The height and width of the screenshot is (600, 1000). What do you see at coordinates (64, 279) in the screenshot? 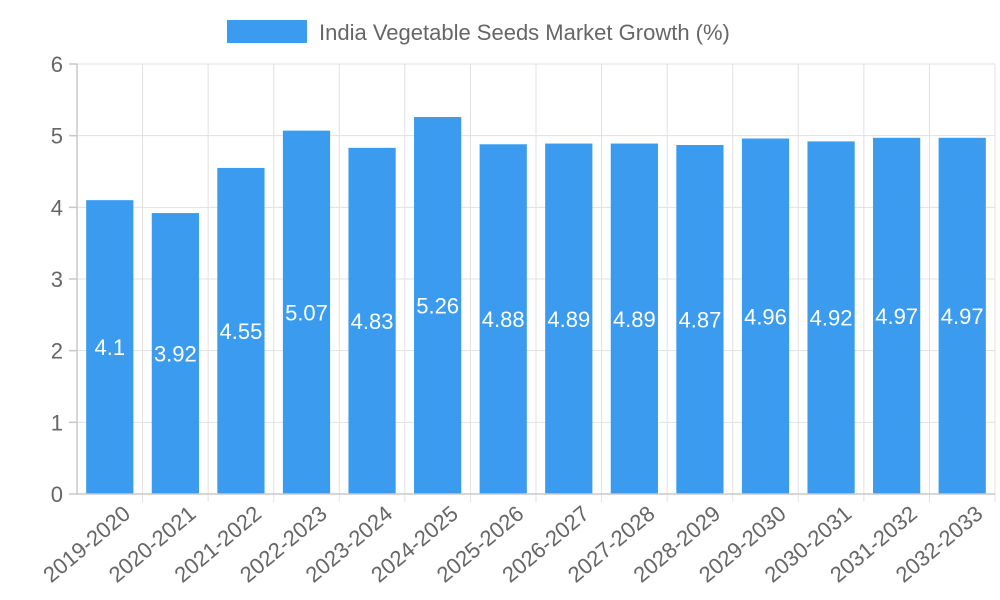
I see `y-axis-ticks: 0 1 2 3 4 5 6` at bounding box center [64, 279].